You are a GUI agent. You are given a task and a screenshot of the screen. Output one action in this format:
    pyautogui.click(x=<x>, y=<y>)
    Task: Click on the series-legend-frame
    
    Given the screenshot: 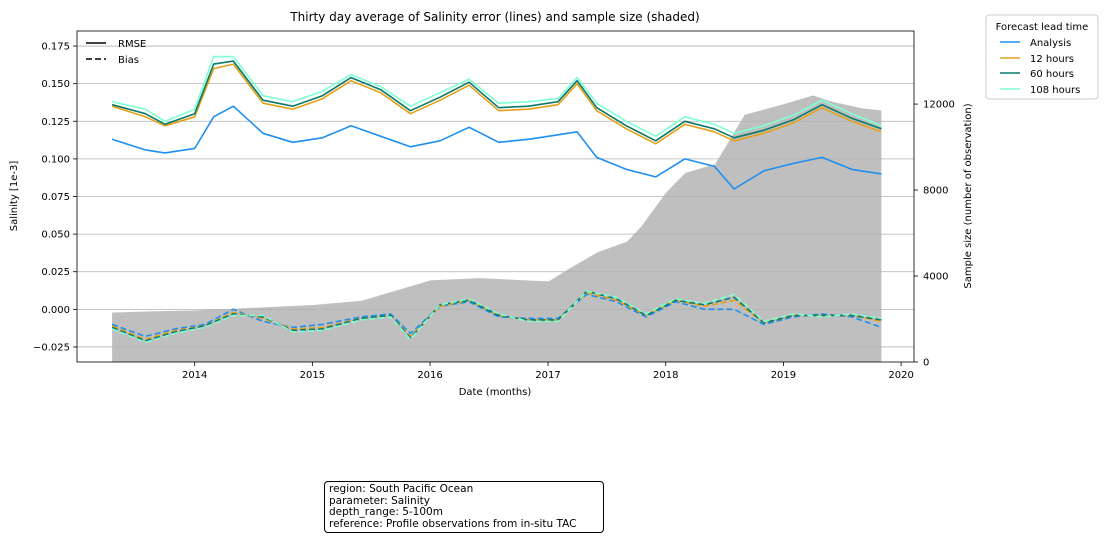 What is the action you would take?
    pyautogui.click(x=1042, y=57)
    